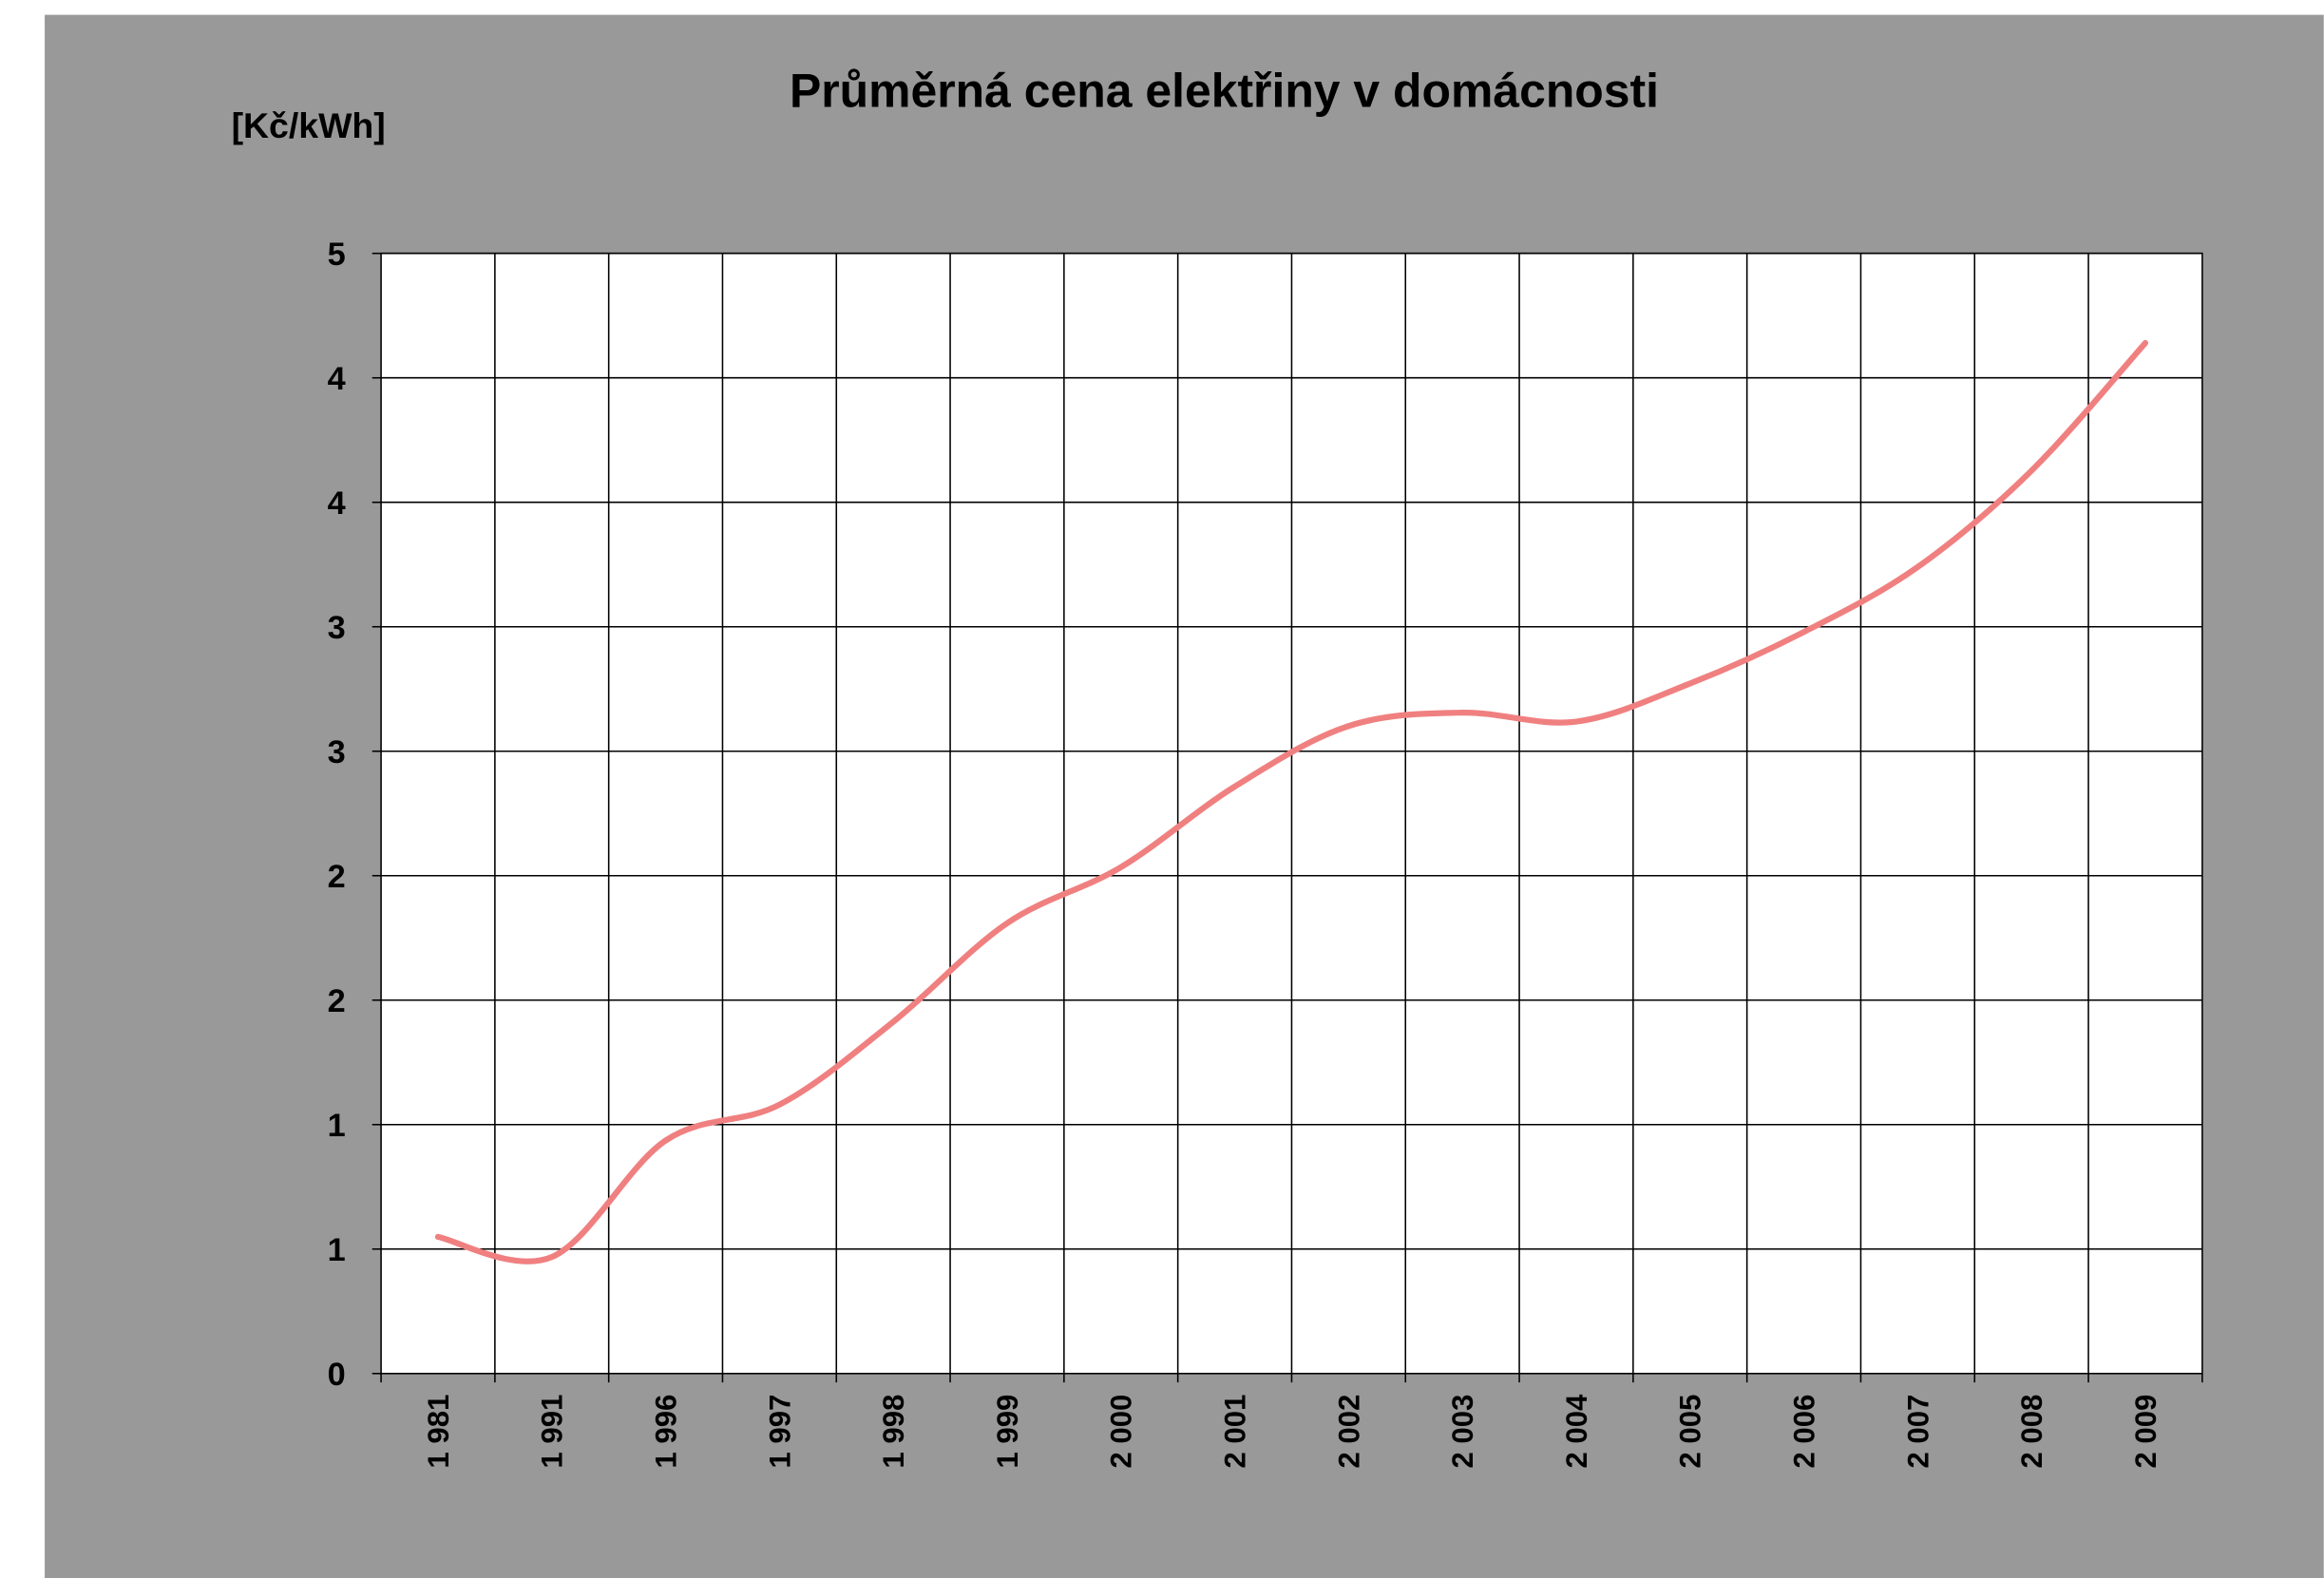  Describe the element at coordinates (1690, 1432) in the screenshot. I see `x-tick-label: 2 005` at that location.